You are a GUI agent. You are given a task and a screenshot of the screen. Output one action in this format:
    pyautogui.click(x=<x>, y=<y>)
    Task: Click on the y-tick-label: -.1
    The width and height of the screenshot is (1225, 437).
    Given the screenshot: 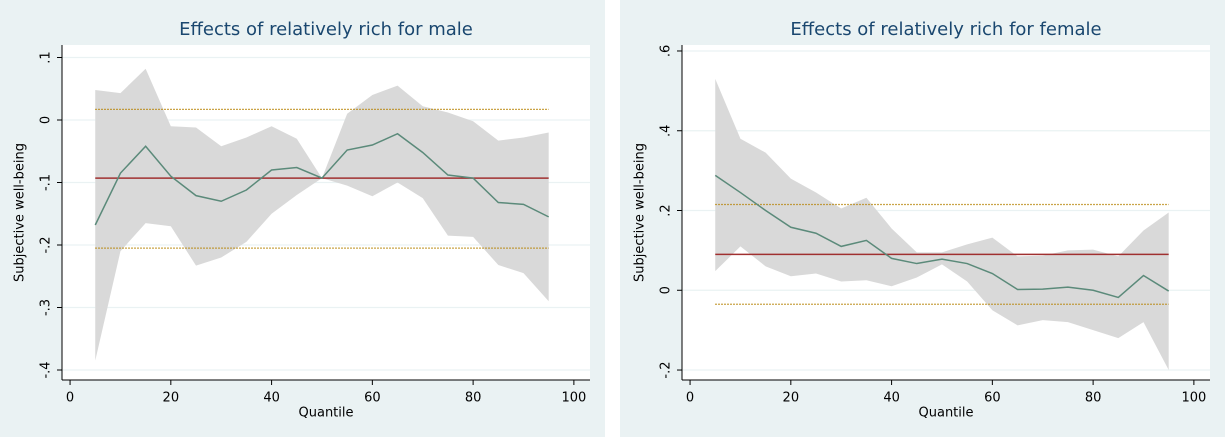 What is the action you would take?
    pyautogui.click(x=46, y=182)
    